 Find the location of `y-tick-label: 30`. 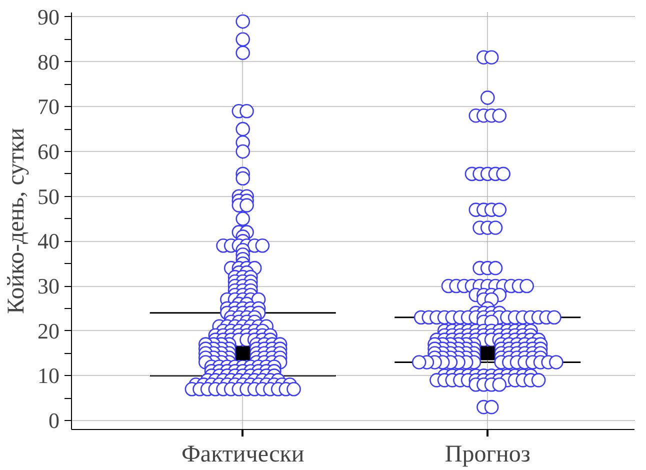

y-tick-label: 30 is located at coordinates (49, 286).